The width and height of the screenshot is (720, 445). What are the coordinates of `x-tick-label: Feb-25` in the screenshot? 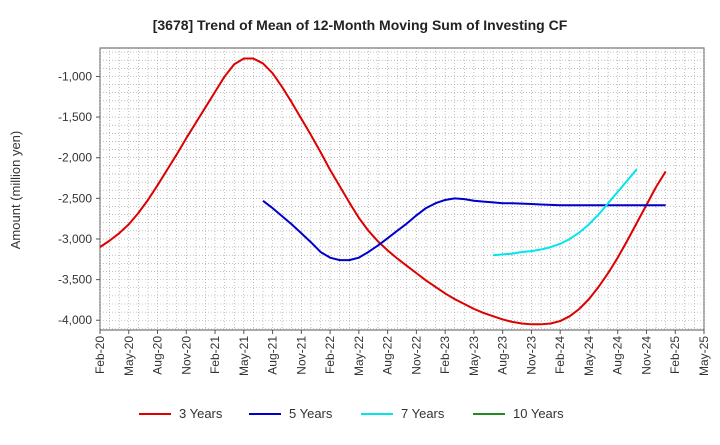 It's located at (675, 355).